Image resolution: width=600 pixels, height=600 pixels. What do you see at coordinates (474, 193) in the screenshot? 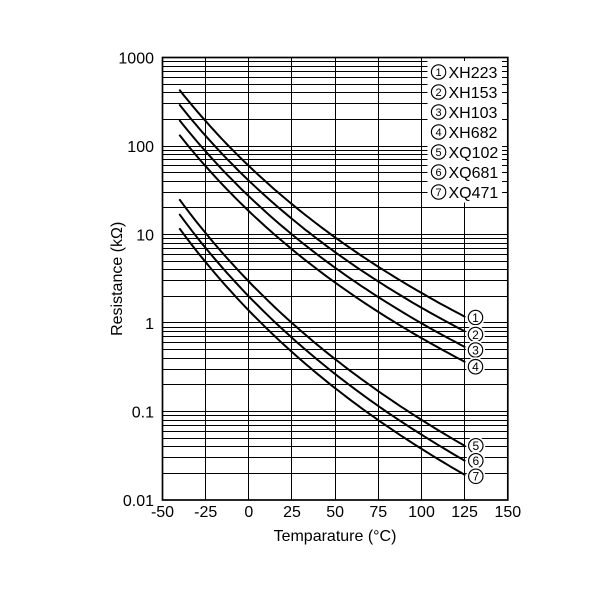
I see `svg-text: XQ471` at bounding box center [474, 193].